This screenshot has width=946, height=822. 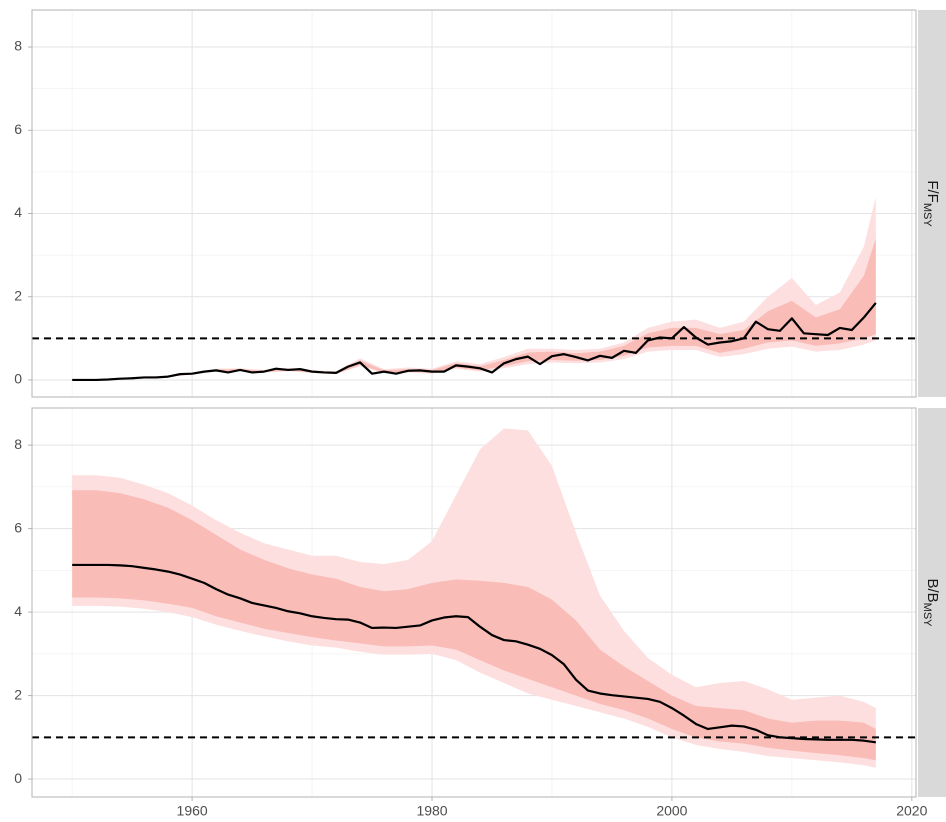 What do you see at coordinates (932, 191) in the screenshot?
I see `facet-label-main: F/F` at bounding box center [932, 191].